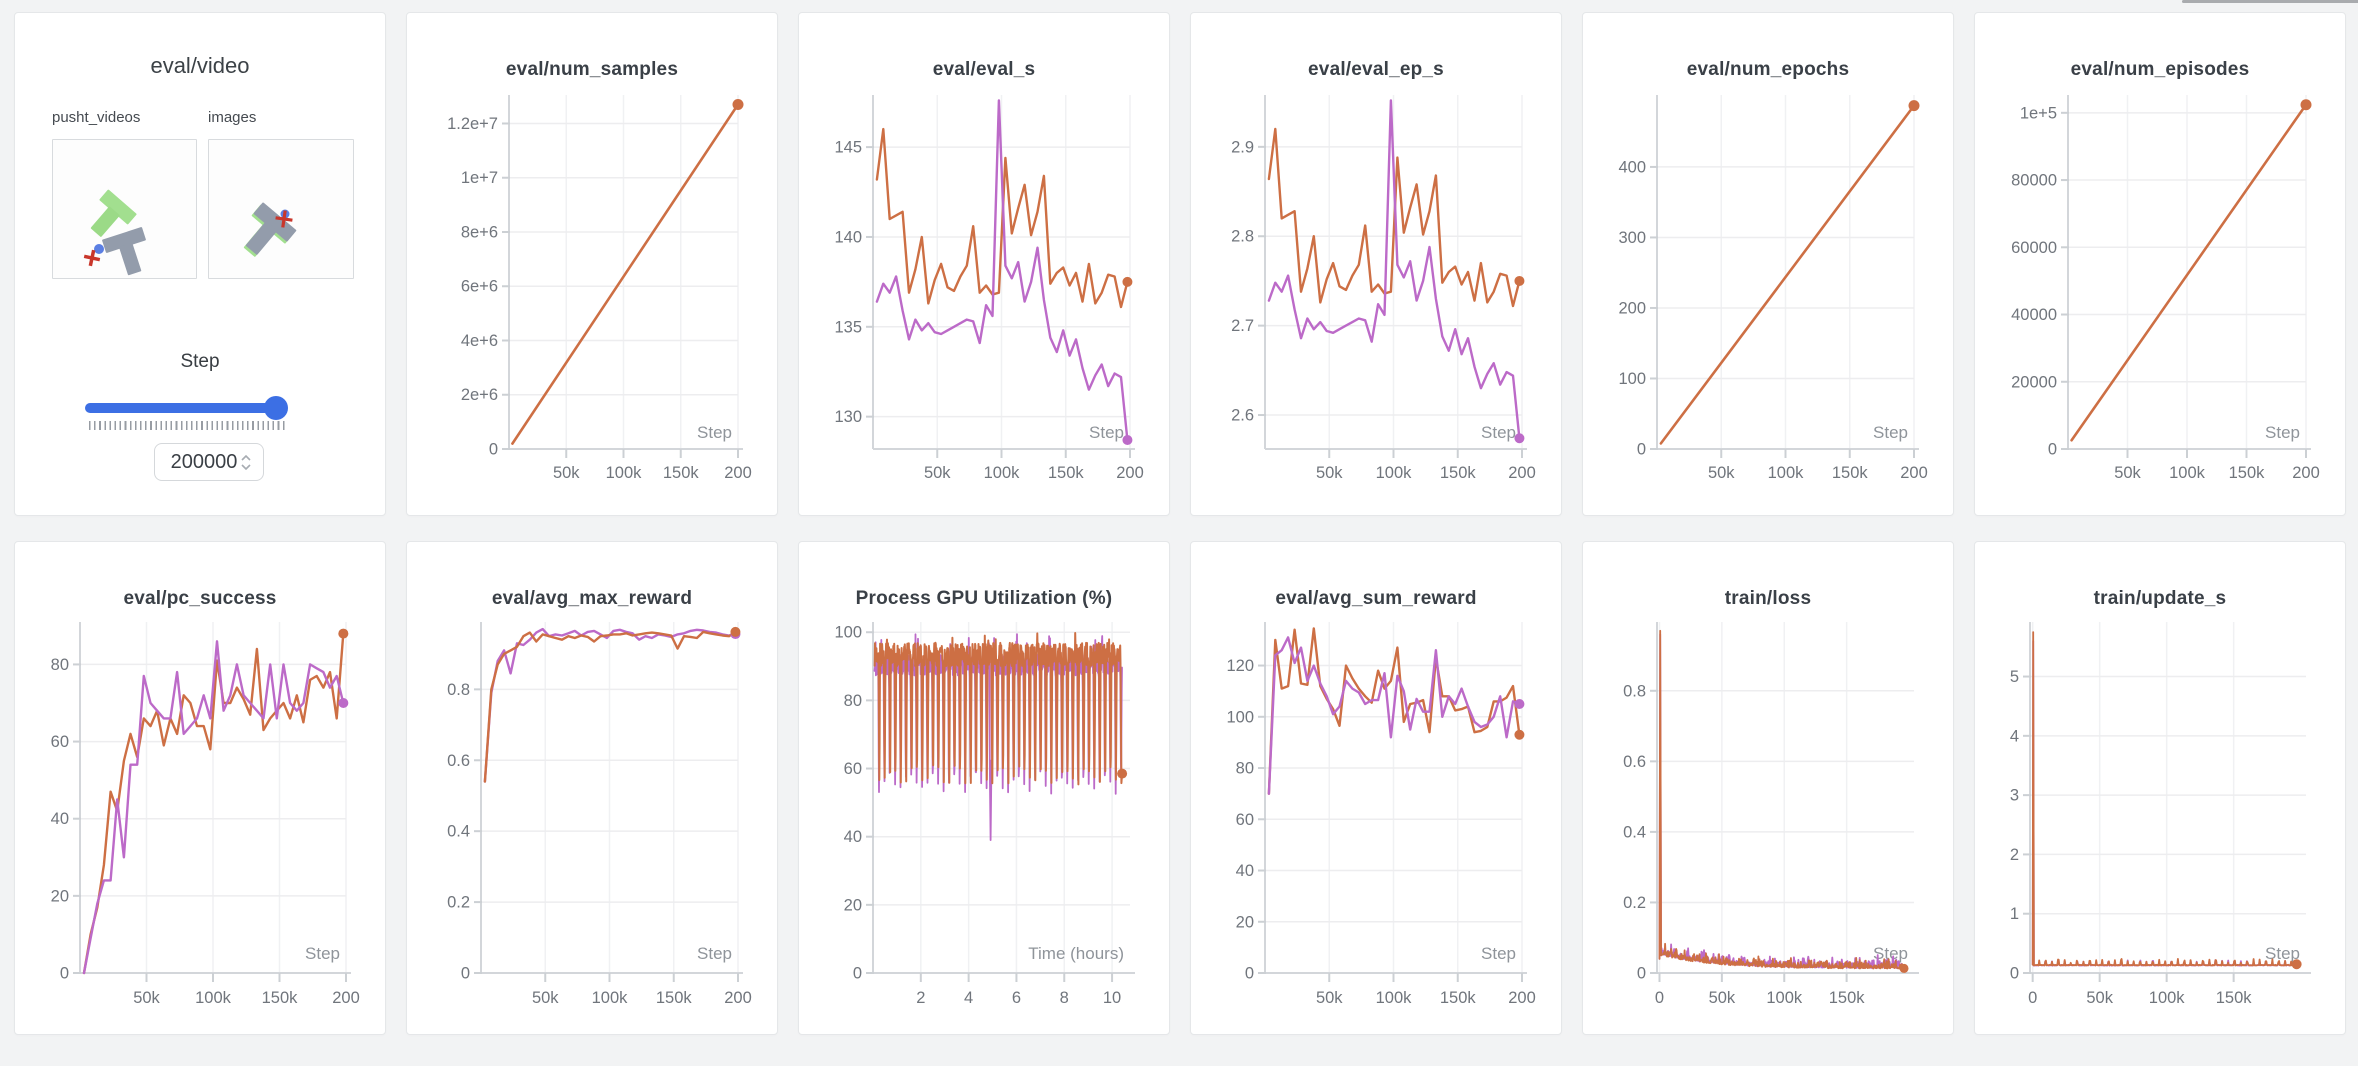 The height and width of the screenshot is (1066, 2358). I want to click on y-tick-label: 2.6, so click(1242, 416).